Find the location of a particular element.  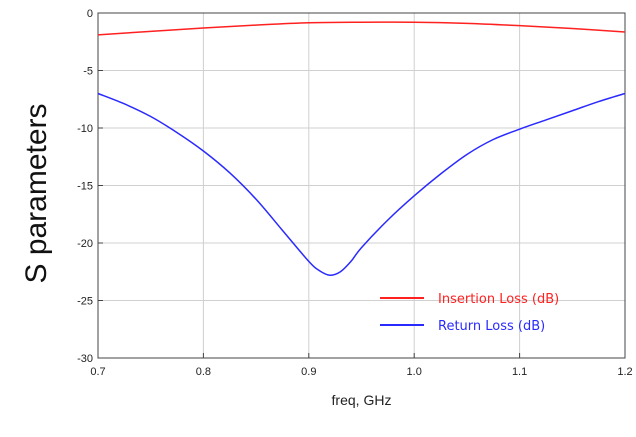

y-tick-label: -15 is located at coordinates (85, 187).